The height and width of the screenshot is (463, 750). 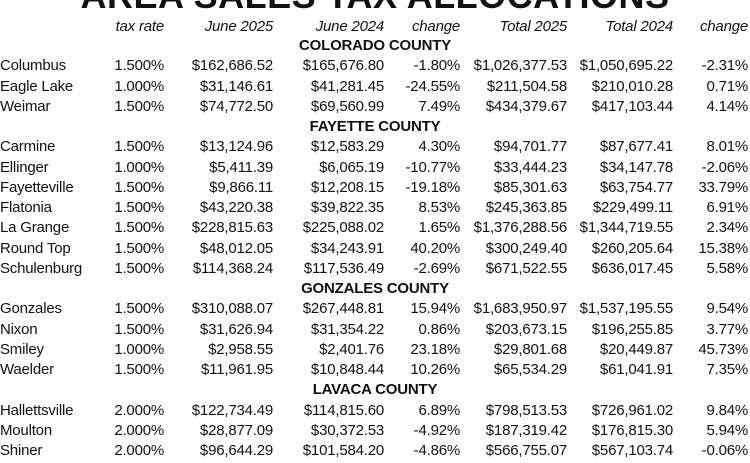 I want to click on cell: -2.06%, so click(x=725, y=167).